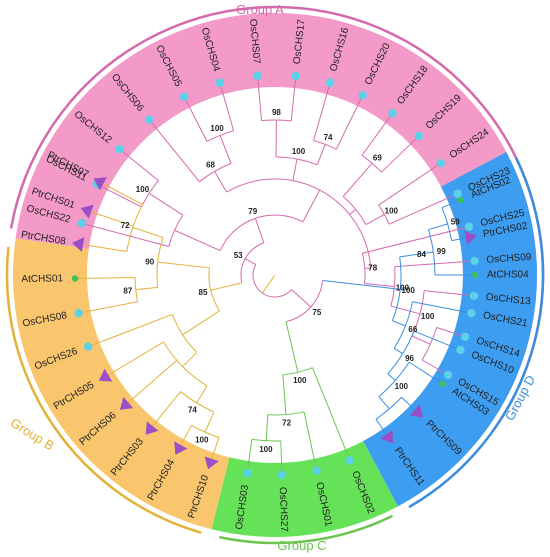 The height and width of the screenshot is (557, 550). I want to click on bootstrap-label: 96, so click(409, 358).